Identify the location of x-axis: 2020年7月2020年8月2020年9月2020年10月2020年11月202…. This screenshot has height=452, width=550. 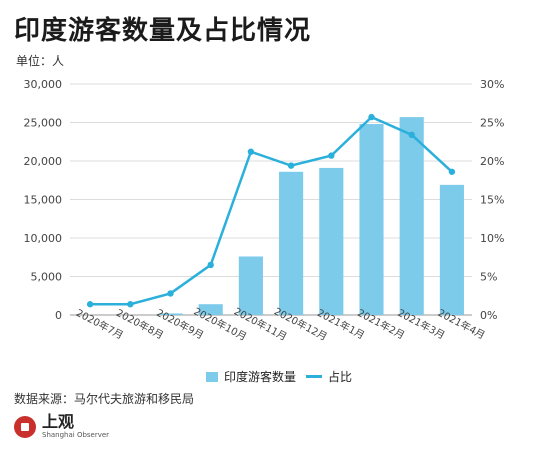
(281, 324).